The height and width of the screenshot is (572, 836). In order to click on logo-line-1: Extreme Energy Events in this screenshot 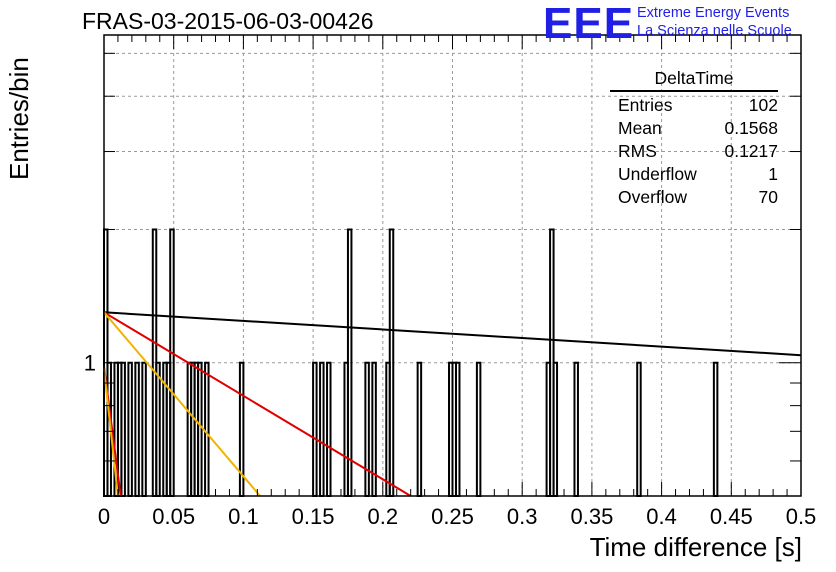, I will do `click(713, 13)`.